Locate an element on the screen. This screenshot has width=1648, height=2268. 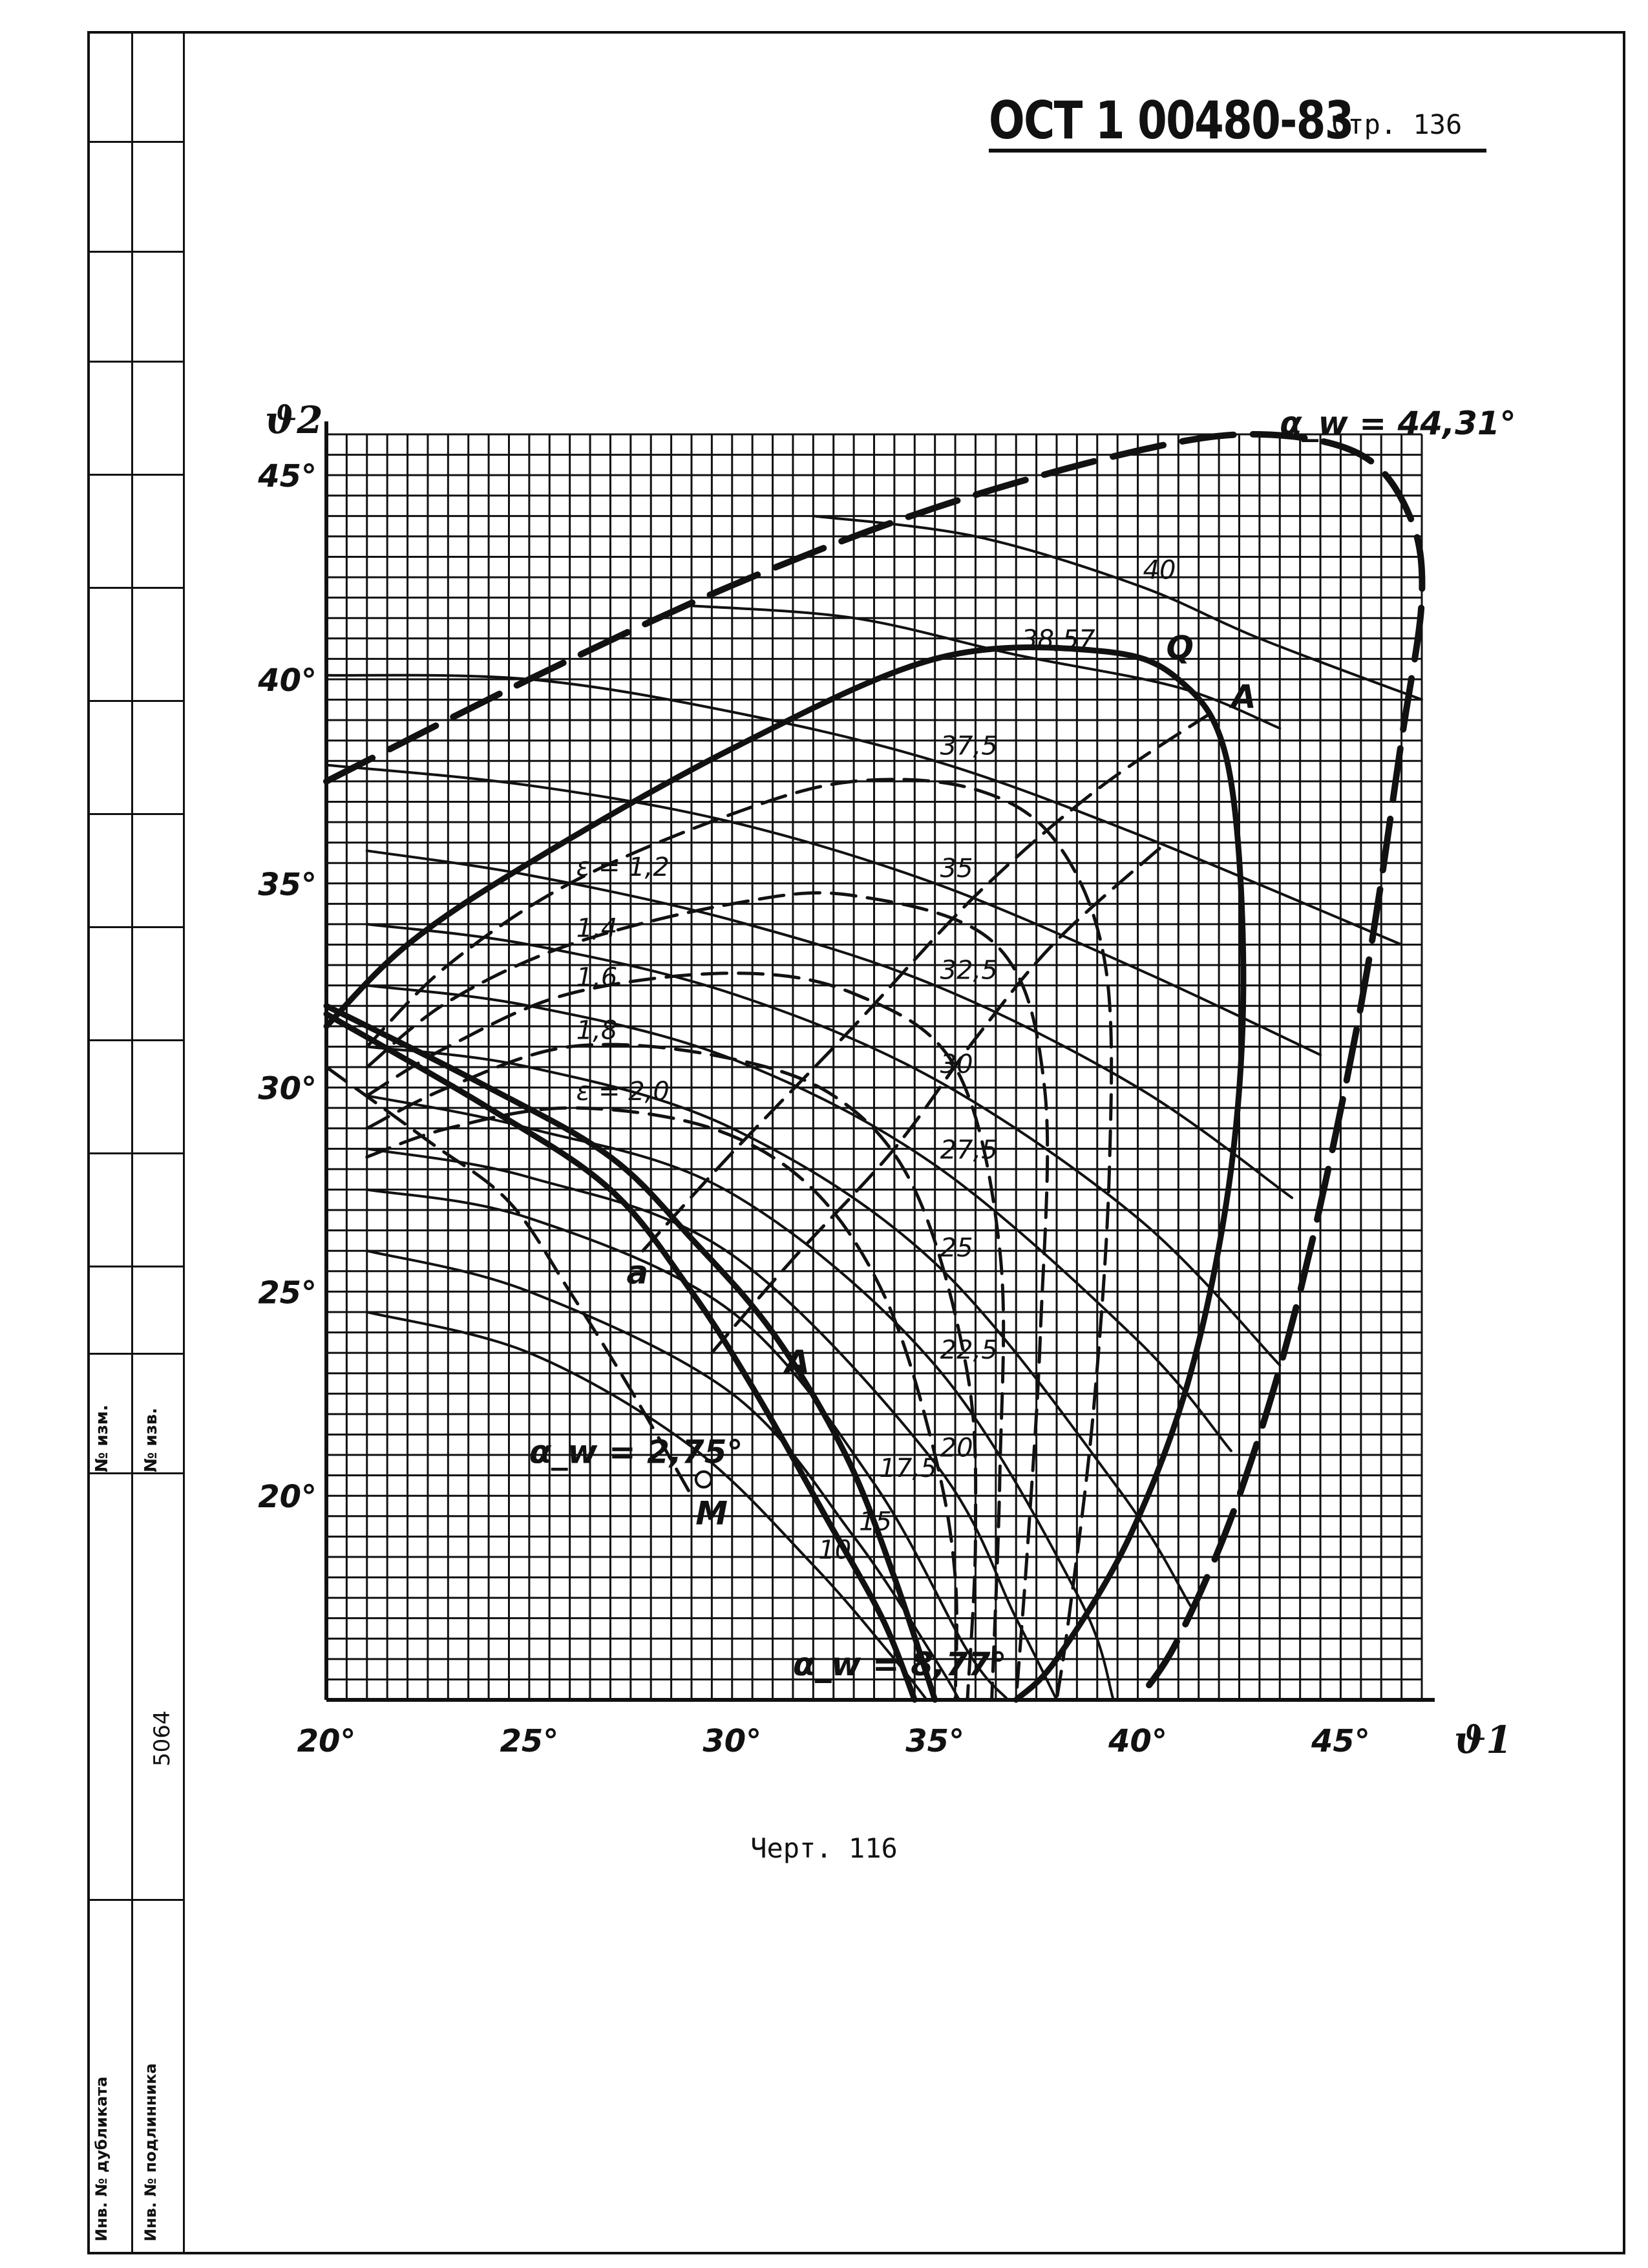
series-label: 15 is located at coordinates (875, 1521).